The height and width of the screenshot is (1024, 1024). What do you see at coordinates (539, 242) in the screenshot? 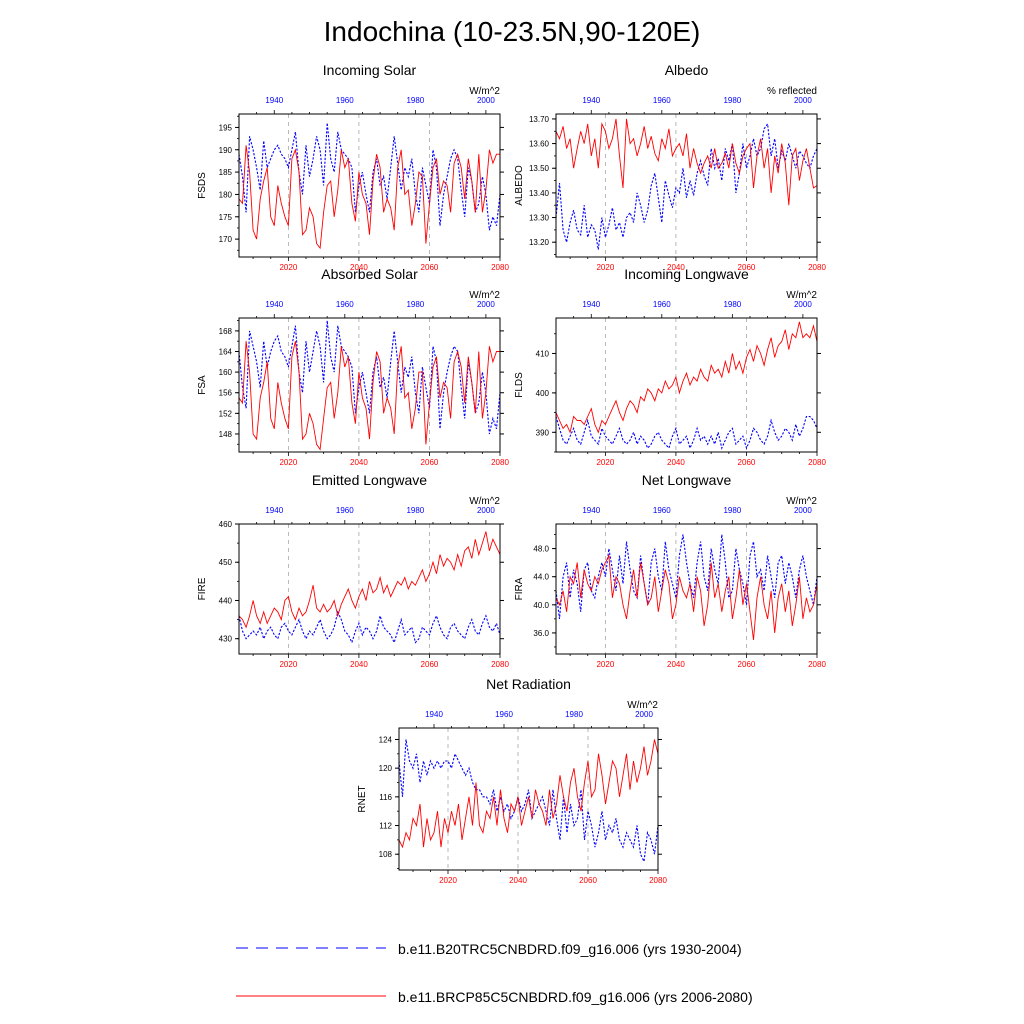
I see `y-tick-label: 13.20` at bounding box center [539, 242].